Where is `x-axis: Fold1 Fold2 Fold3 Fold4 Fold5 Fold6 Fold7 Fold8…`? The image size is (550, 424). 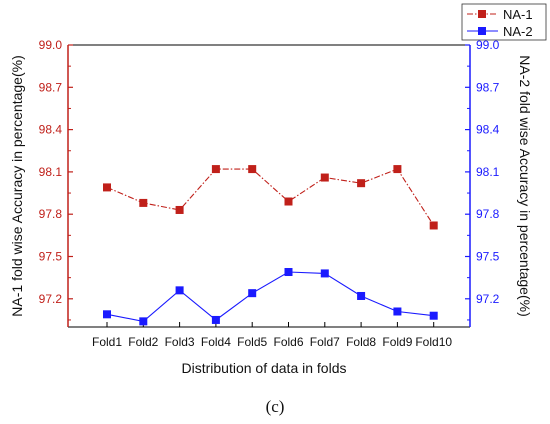
x-axis: Fold1 Fold2 Fold3 Fold4 Fold5 Fold6 Fold7 Fold8… is located at coordinates (272, 335).